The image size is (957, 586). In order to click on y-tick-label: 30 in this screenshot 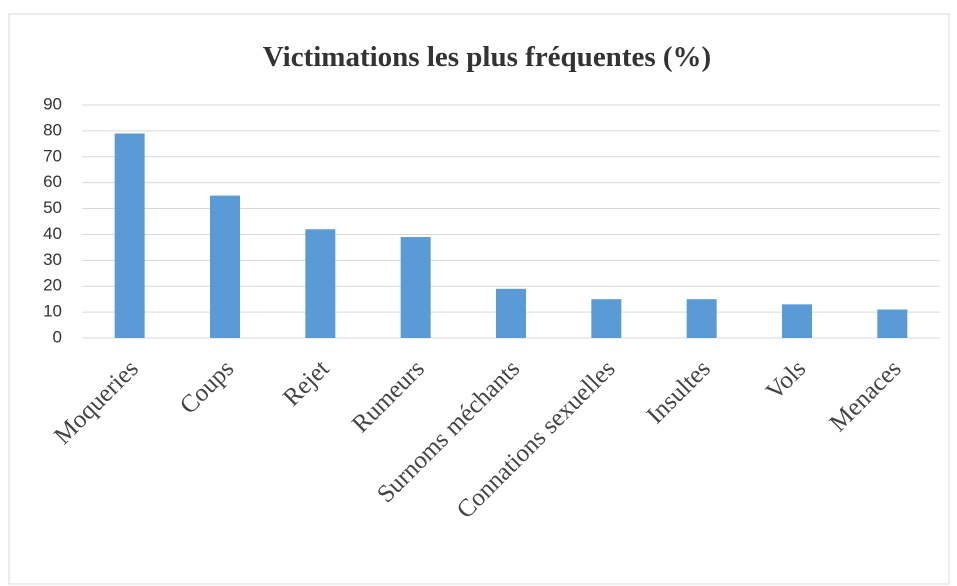, I will do `click(52, 259)`.